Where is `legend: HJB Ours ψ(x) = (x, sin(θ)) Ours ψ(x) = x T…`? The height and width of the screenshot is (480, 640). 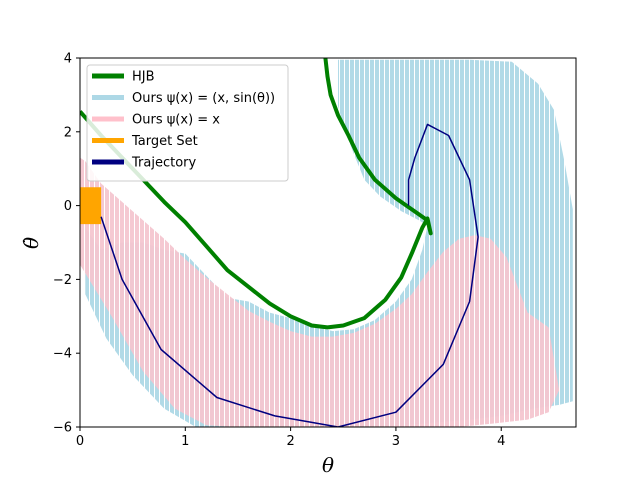
legend: HJB Ours ψ(x) = (x, sin(θ)) Ours ψ(x) = x T… is located at coordinates (187, 123).